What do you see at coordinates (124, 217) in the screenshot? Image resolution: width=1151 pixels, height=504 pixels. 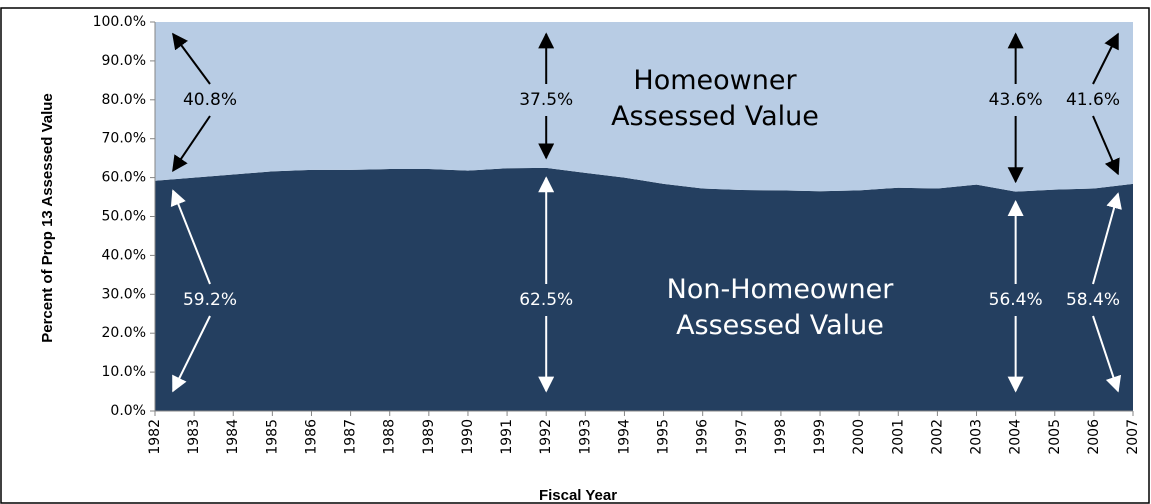 I see `y-tick-label: 50.0%` at bounding box center [124, 217].